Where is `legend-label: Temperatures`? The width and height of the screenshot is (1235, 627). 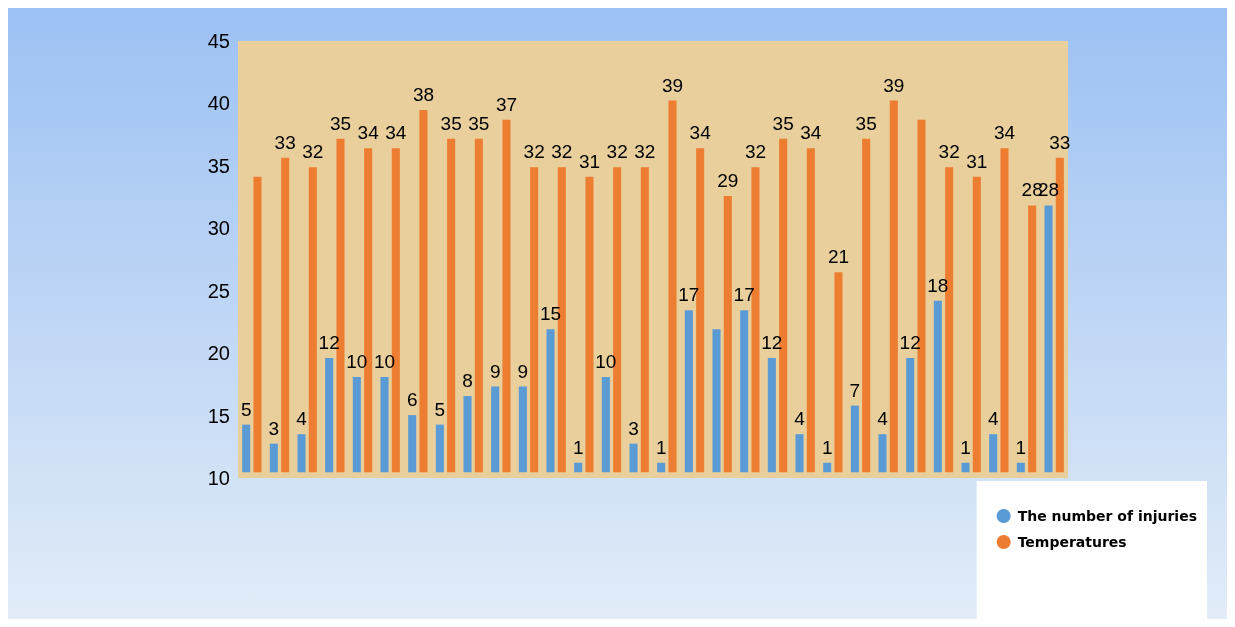 legend-label: Temperatures is located at coordinates (1072, 542).